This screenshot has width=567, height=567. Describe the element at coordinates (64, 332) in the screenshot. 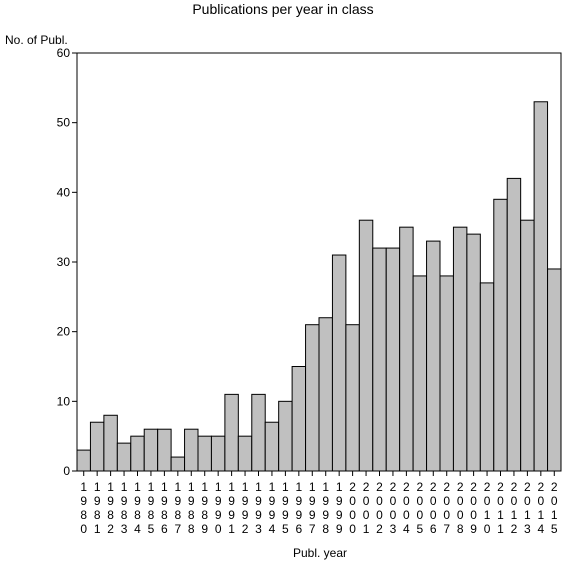

I see `y-tick-label: 20` at that location.